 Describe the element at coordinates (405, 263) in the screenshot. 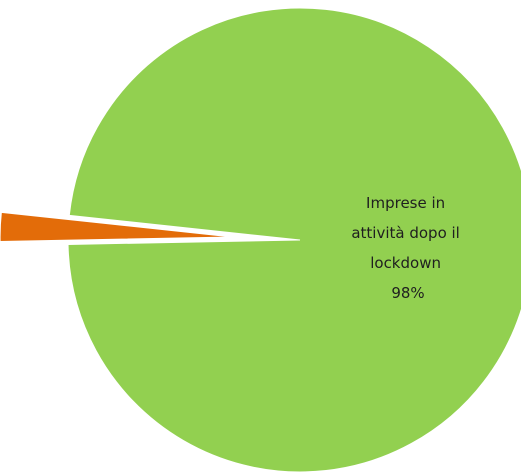

I see `slice-label-line-3: lockdown` at that location.